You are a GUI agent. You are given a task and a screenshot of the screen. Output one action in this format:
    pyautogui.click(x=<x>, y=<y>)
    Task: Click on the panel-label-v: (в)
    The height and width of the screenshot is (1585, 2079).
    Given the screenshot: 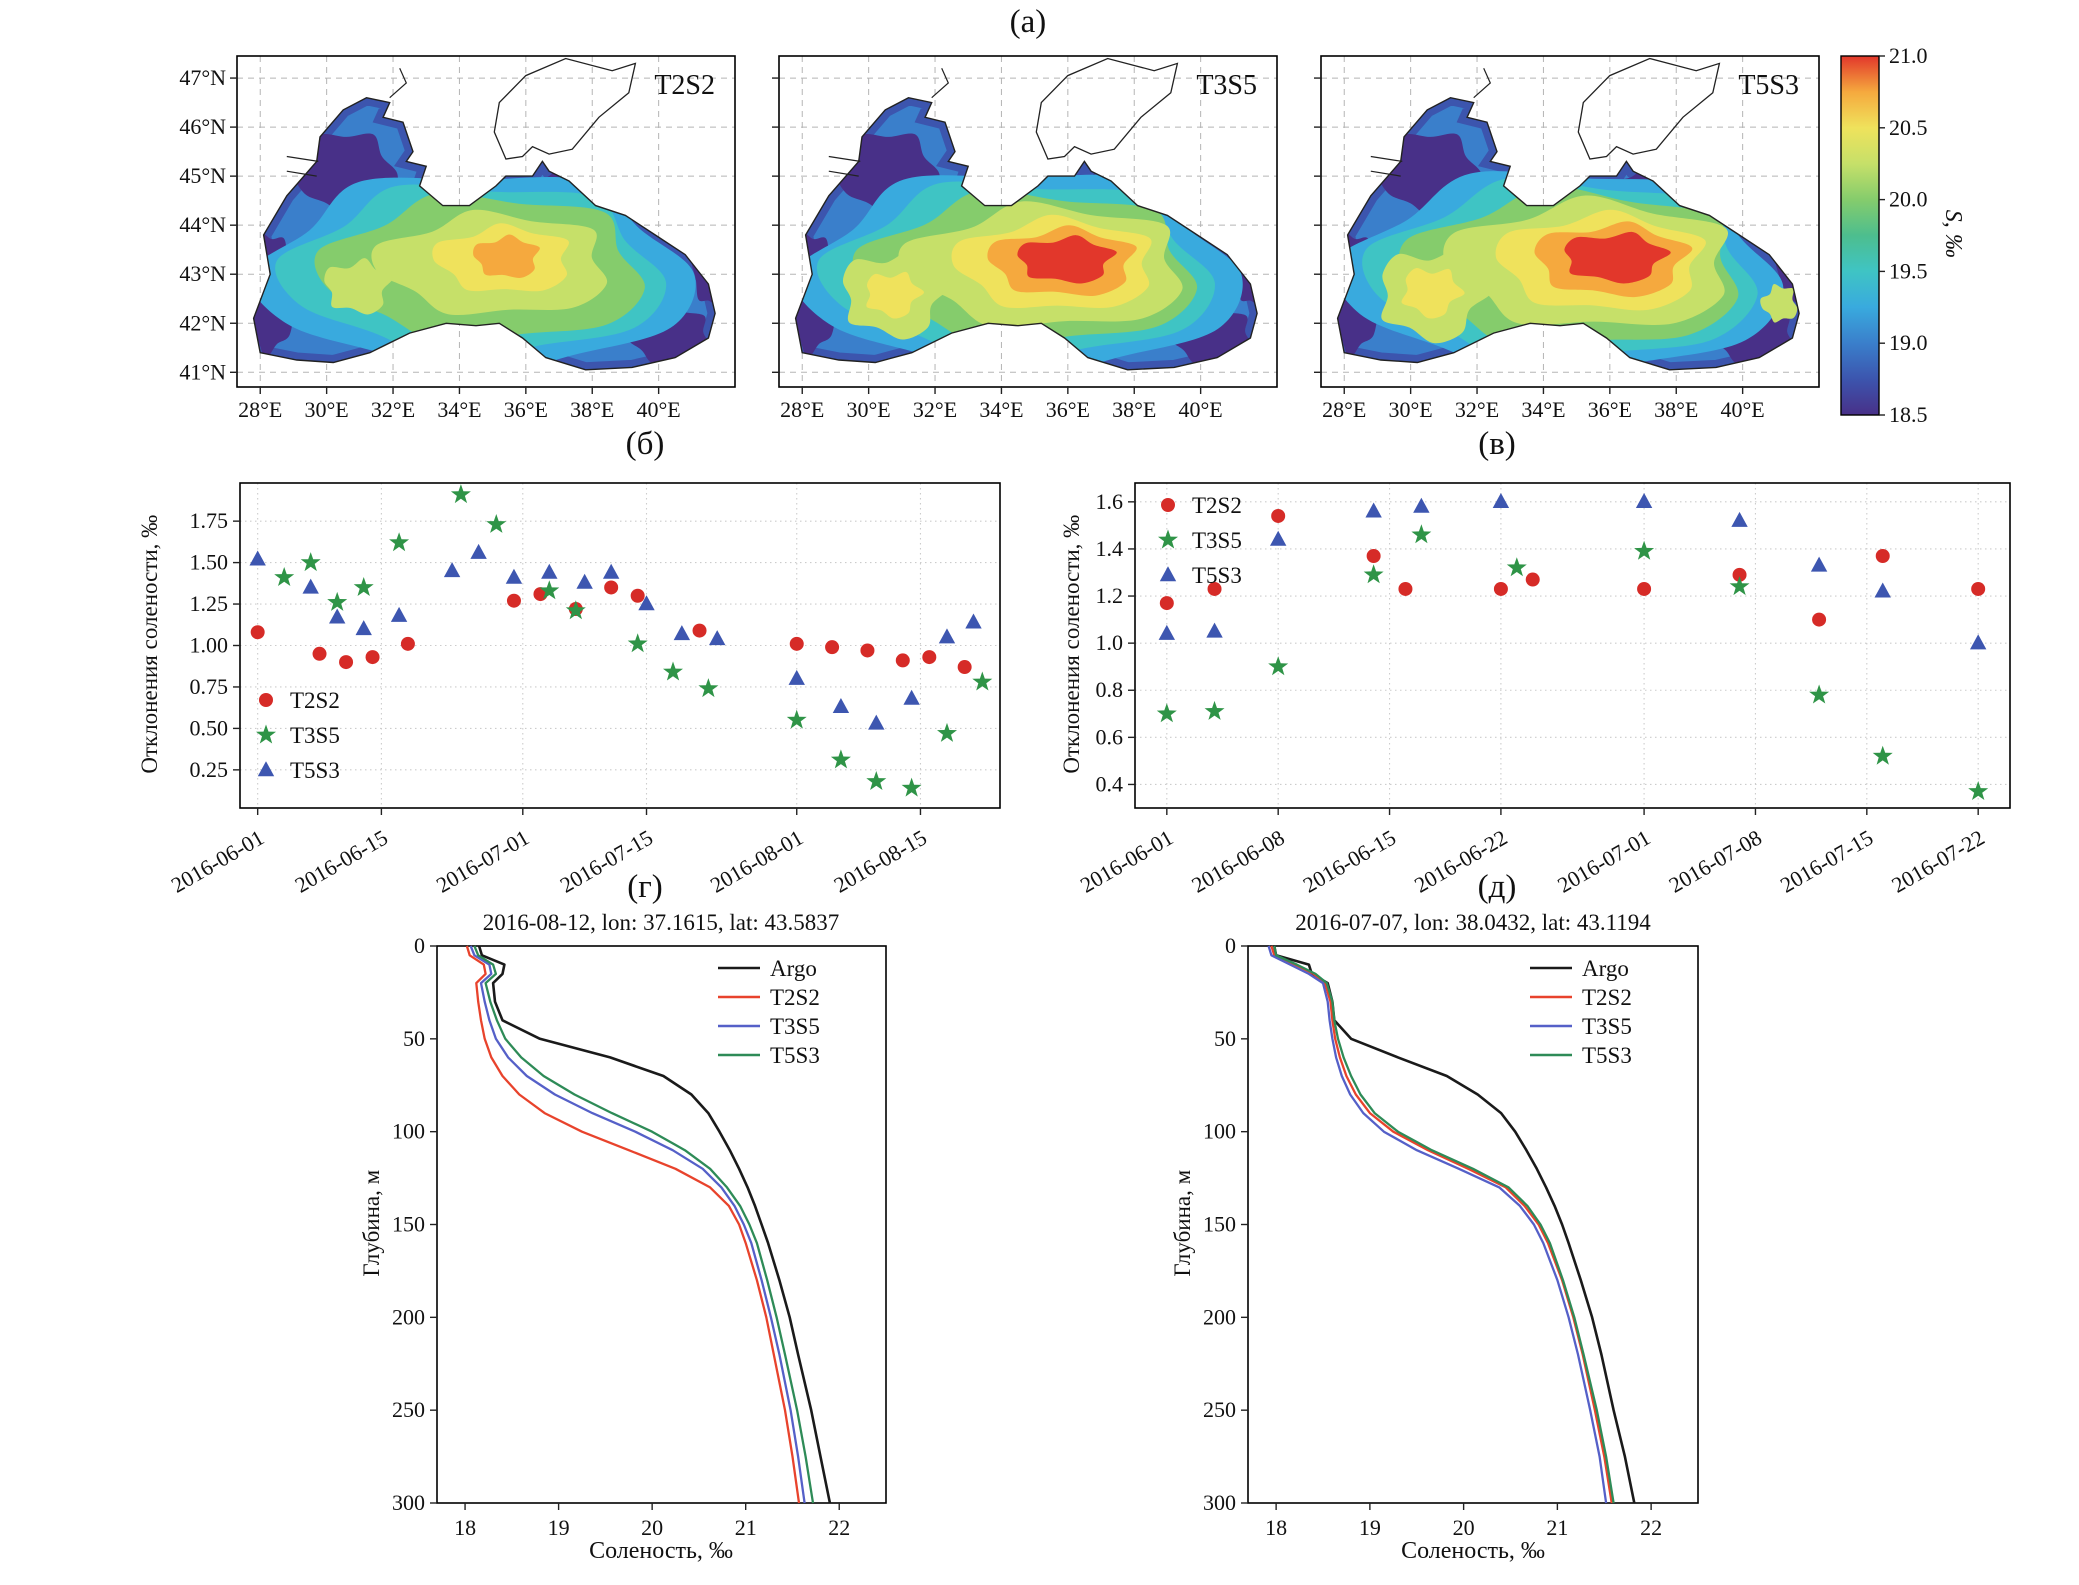 What is the action you would take?
    pyautogui.click(x=1497, y=444)
    